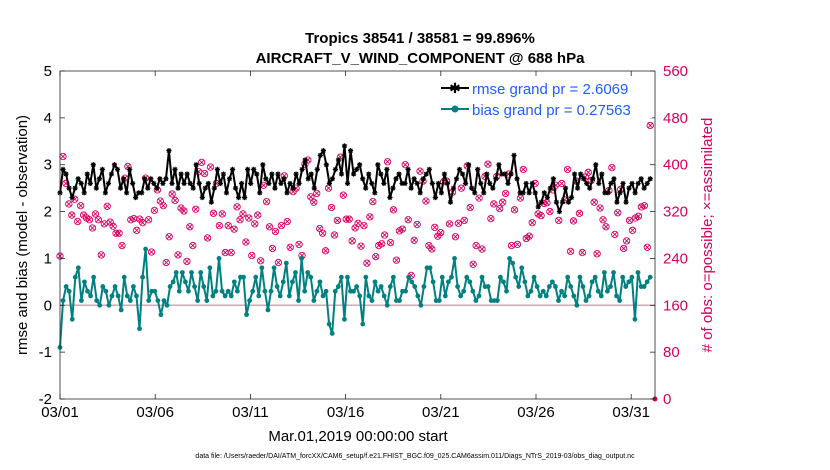  What do you see at coordinates (707, 235) in the screenshot?
I see `y-axis-right-label: # of obs: o=possible; ×=assimilated` at bounding box center [707, 235].